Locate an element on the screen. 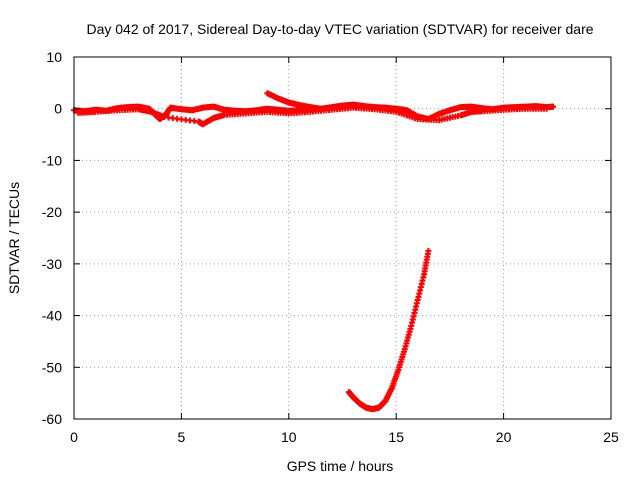 This screenshot has width=640, height=480. y-tick-label: -30 is located at coordinates (52, 264).